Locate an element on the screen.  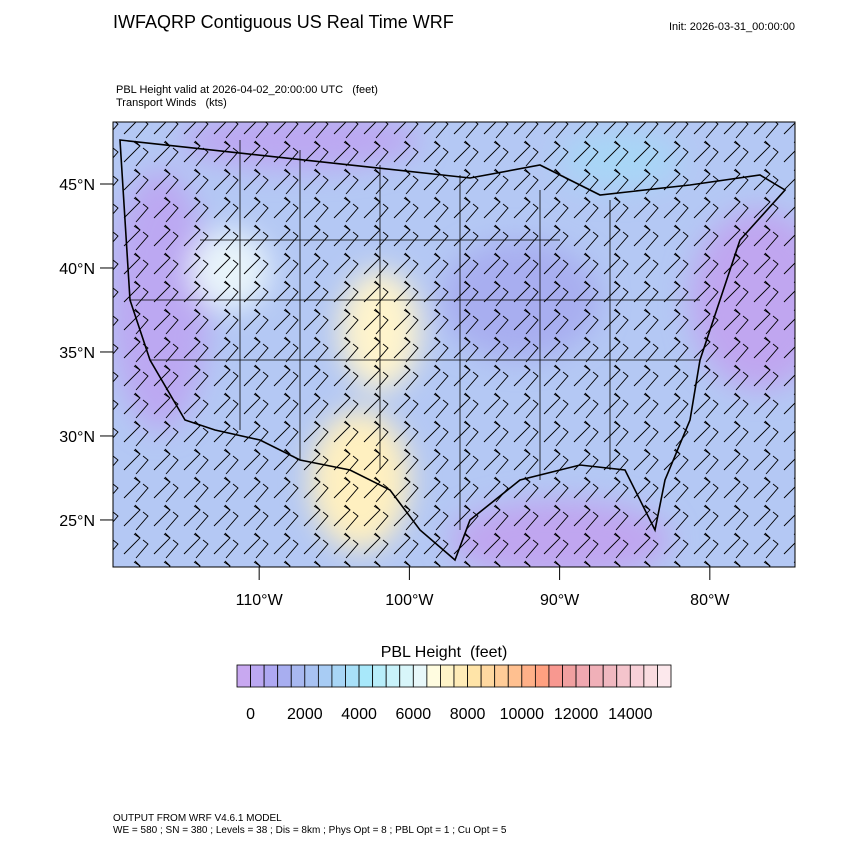
lon-tick-label: 90°W is located at coordinates (560, 600).